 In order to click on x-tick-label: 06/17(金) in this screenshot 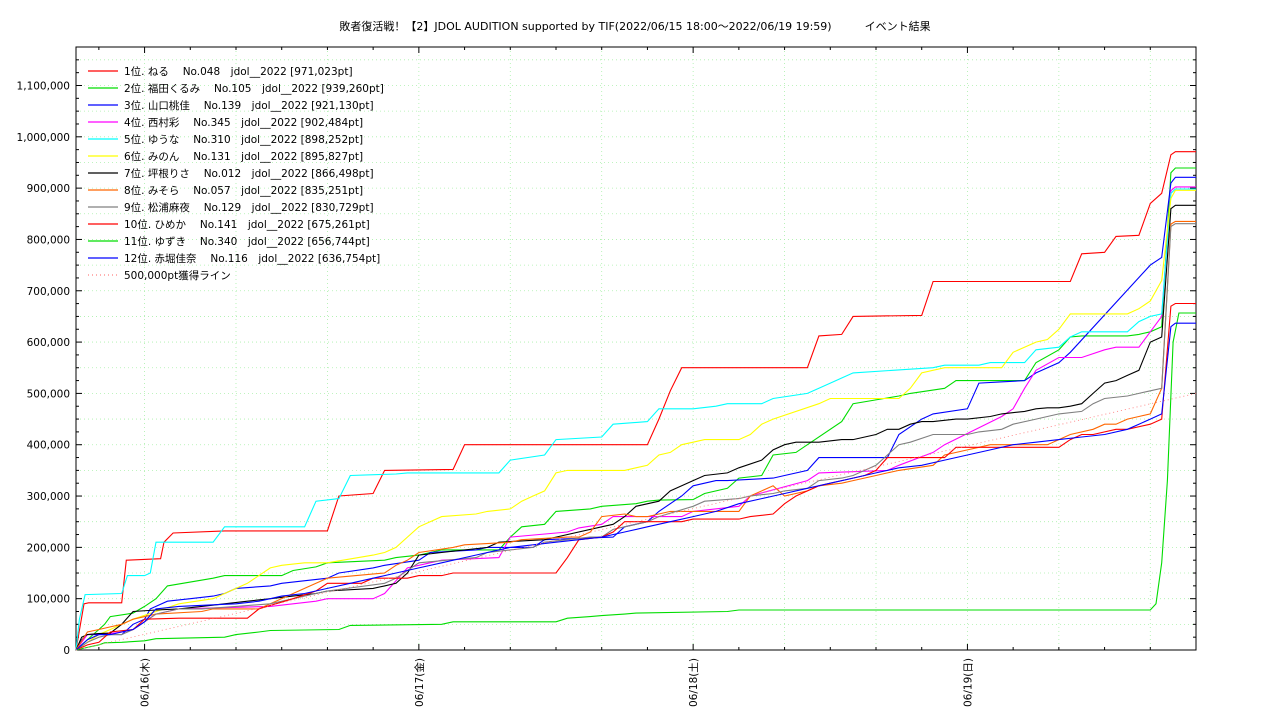, I will do `click(419, 682)`.